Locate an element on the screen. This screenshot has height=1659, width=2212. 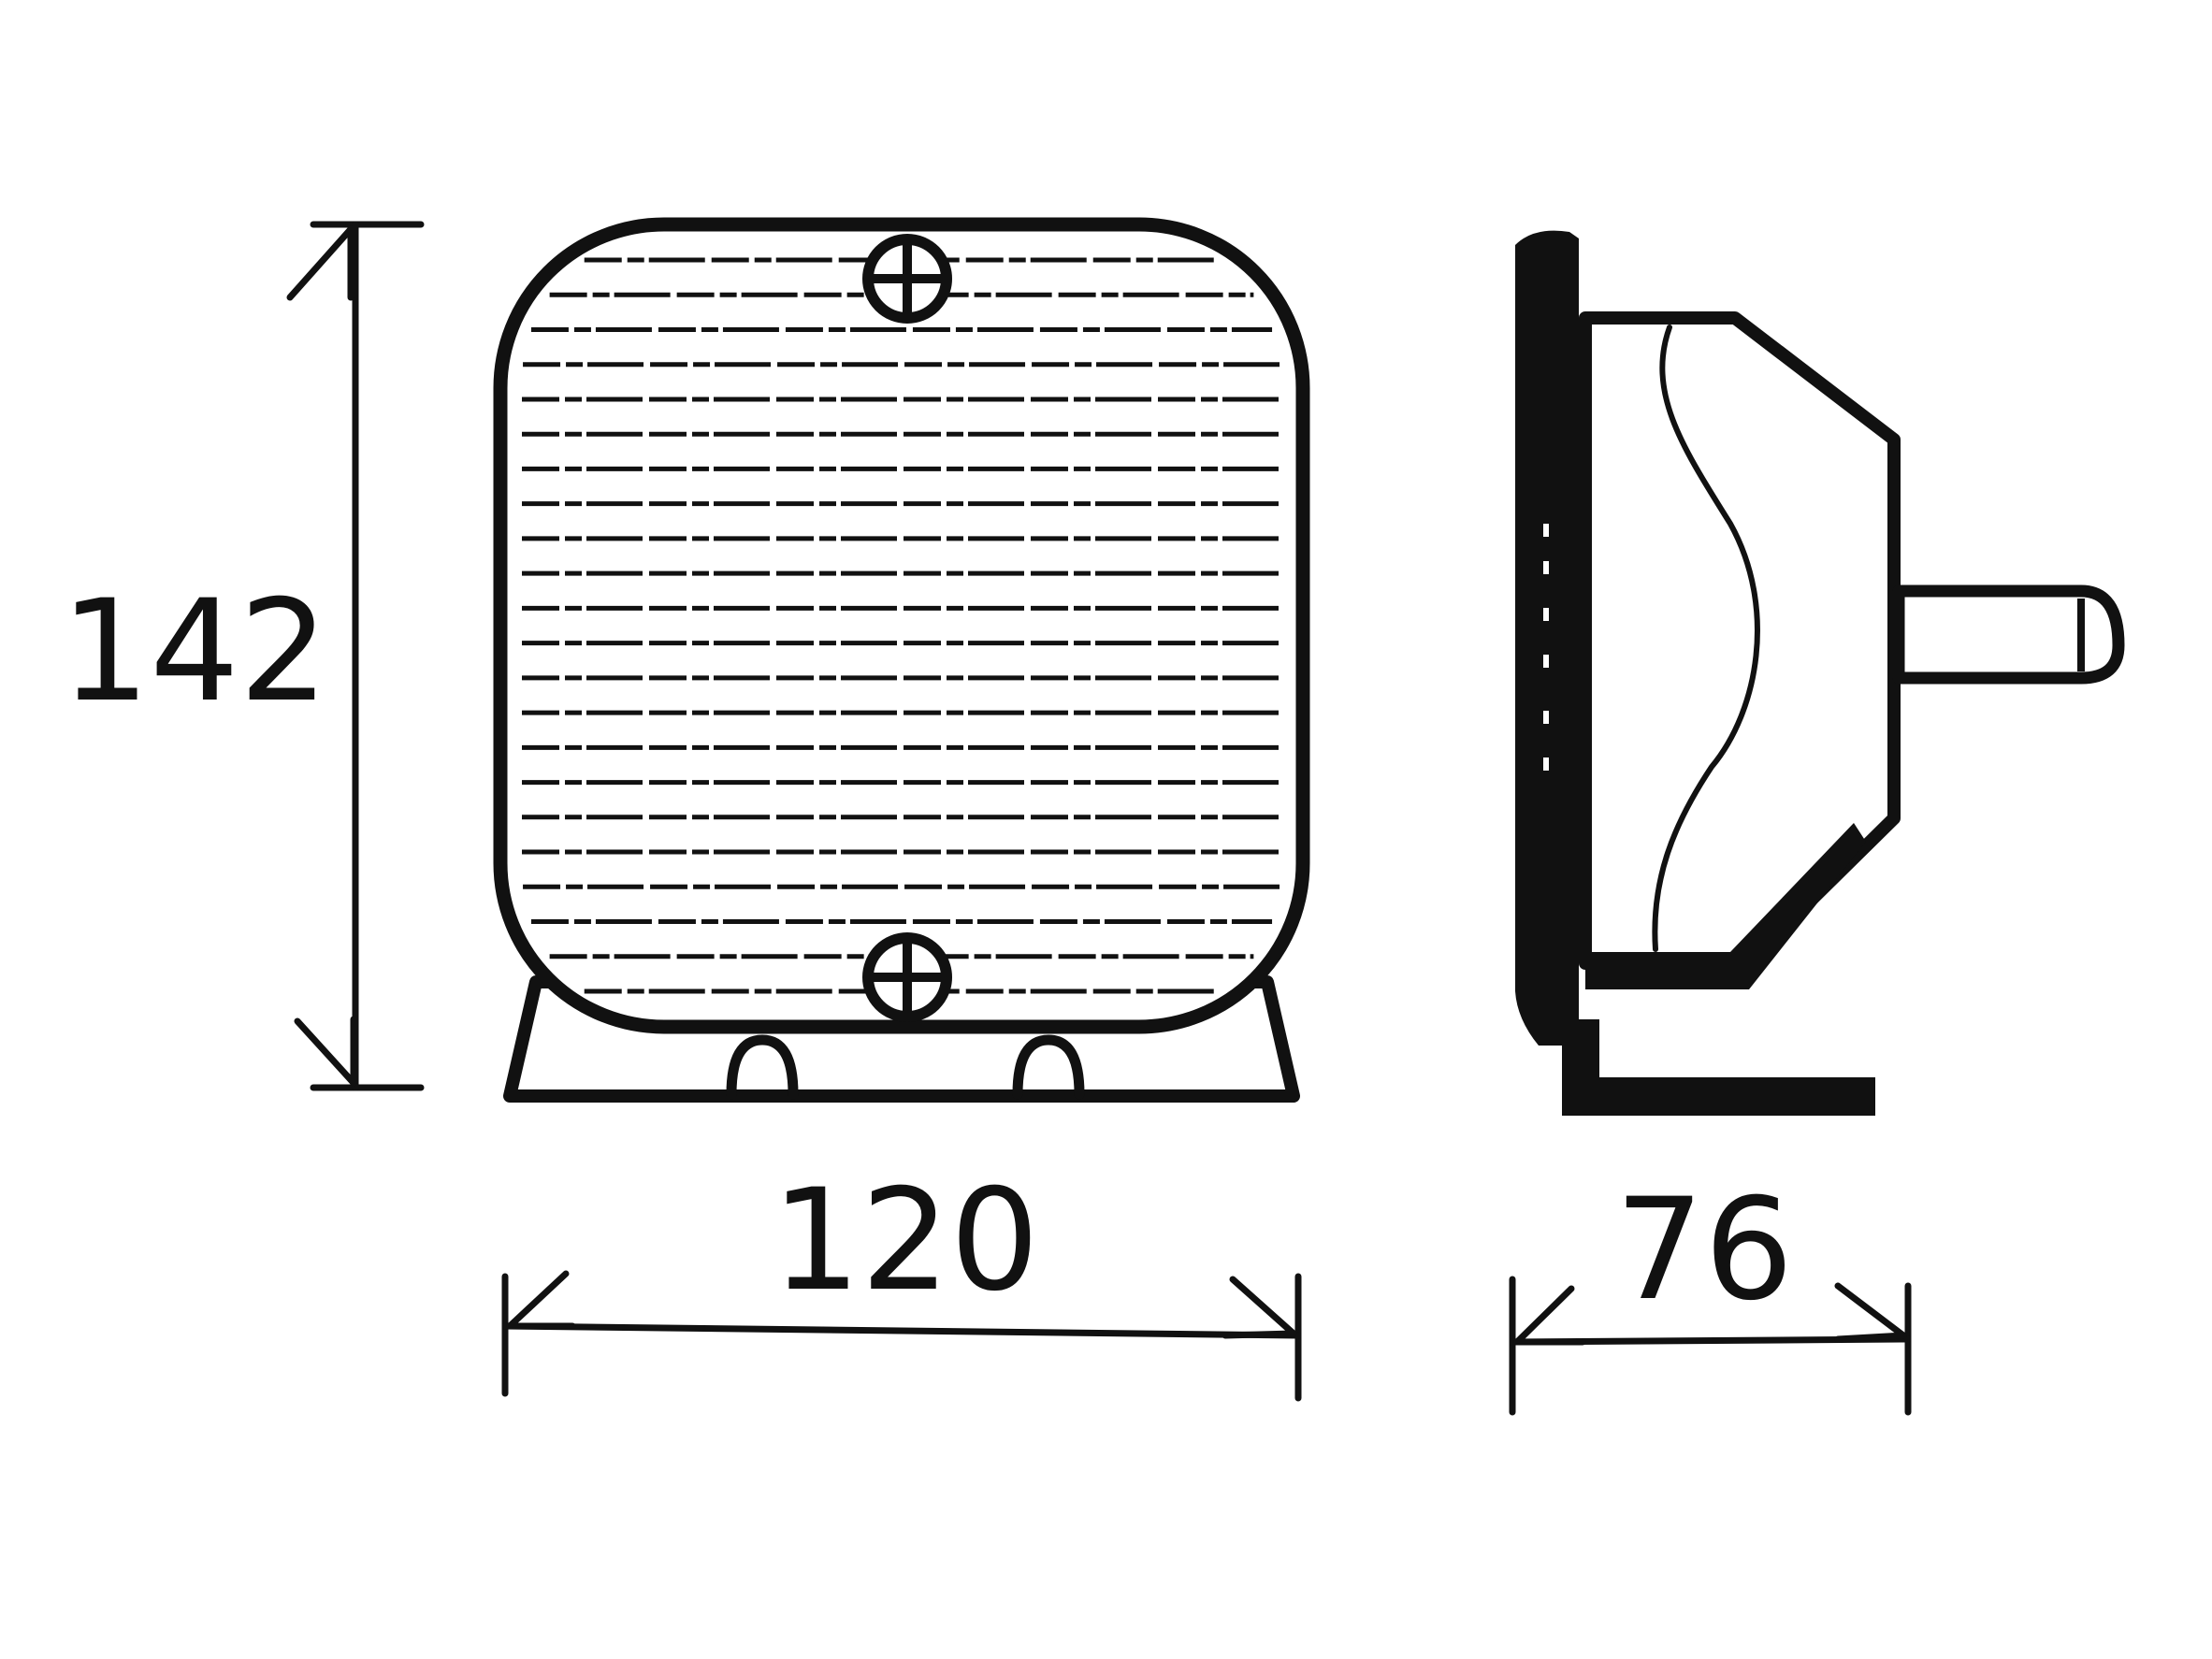
width-arrow-right is located at coordinates (1259, 1307).